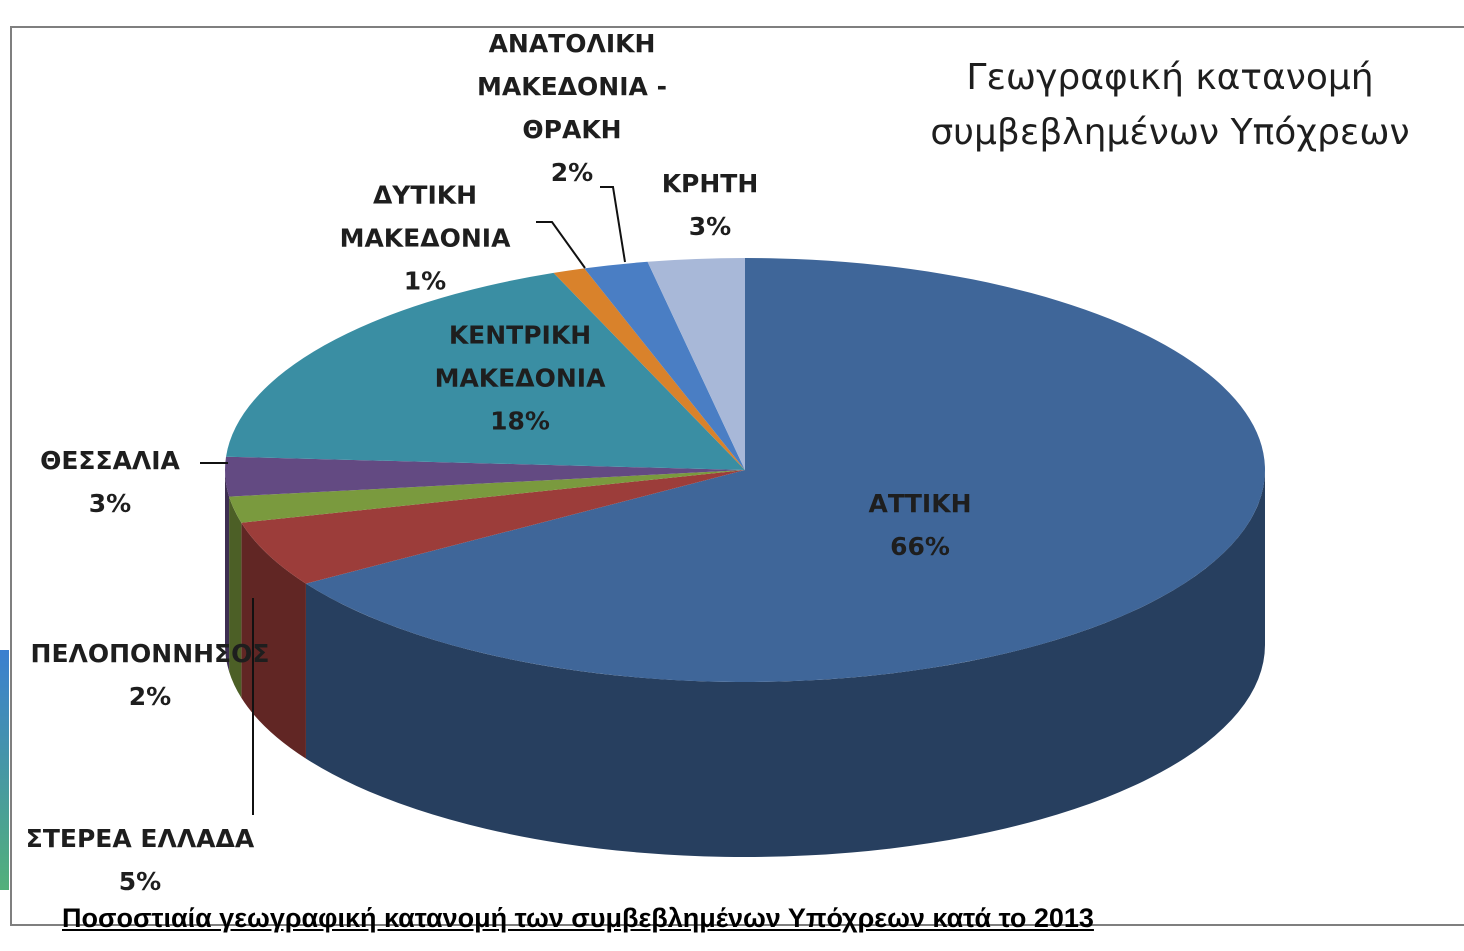 The height and width of the screenshot is (951, 1464). I want to click on slice-label: ΚΕΝΤΡΙΚΗ ΜΑΚΕΔΟΝΙΑ 18%, so click(520, 378).